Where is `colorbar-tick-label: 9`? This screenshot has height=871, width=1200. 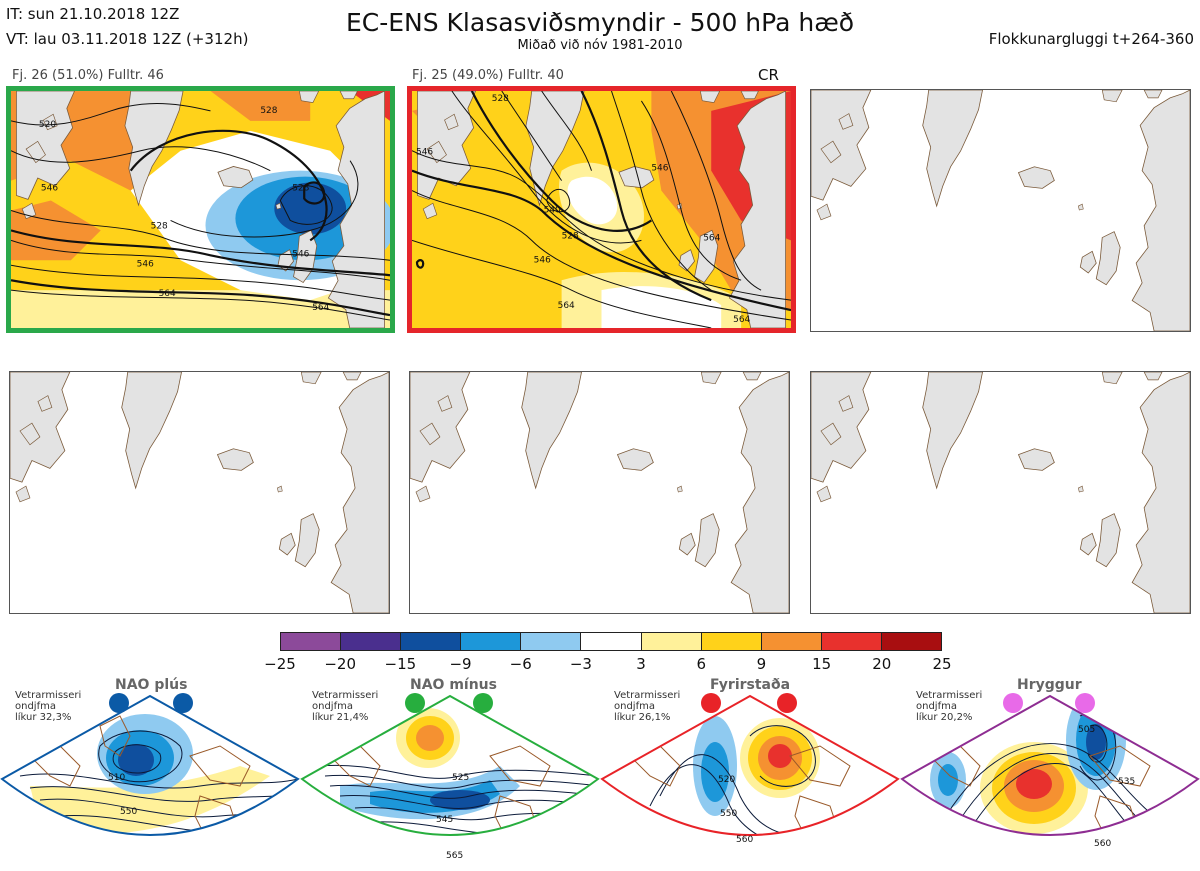
colorbar-tick-label: 9 is located at coordinates (761, 664).